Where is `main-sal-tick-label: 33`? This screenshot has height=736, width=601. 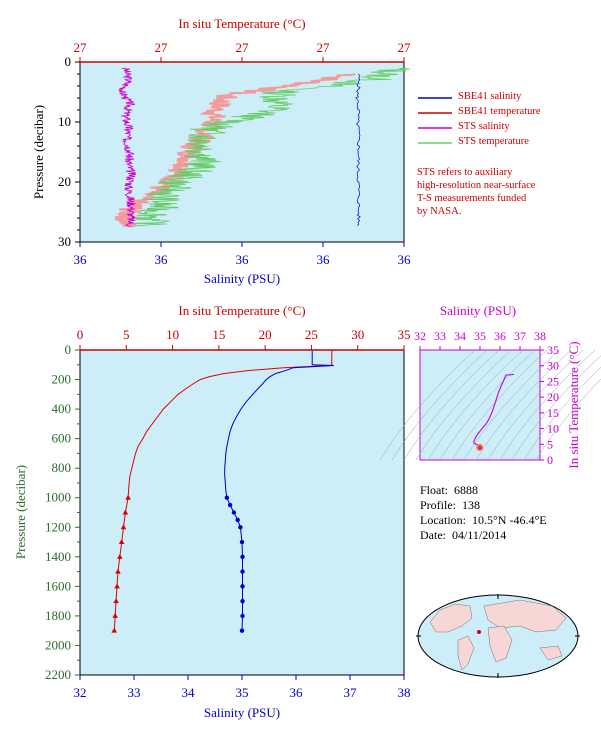
main-sal-tick-label: 33 is located at coordinates (134, 692).